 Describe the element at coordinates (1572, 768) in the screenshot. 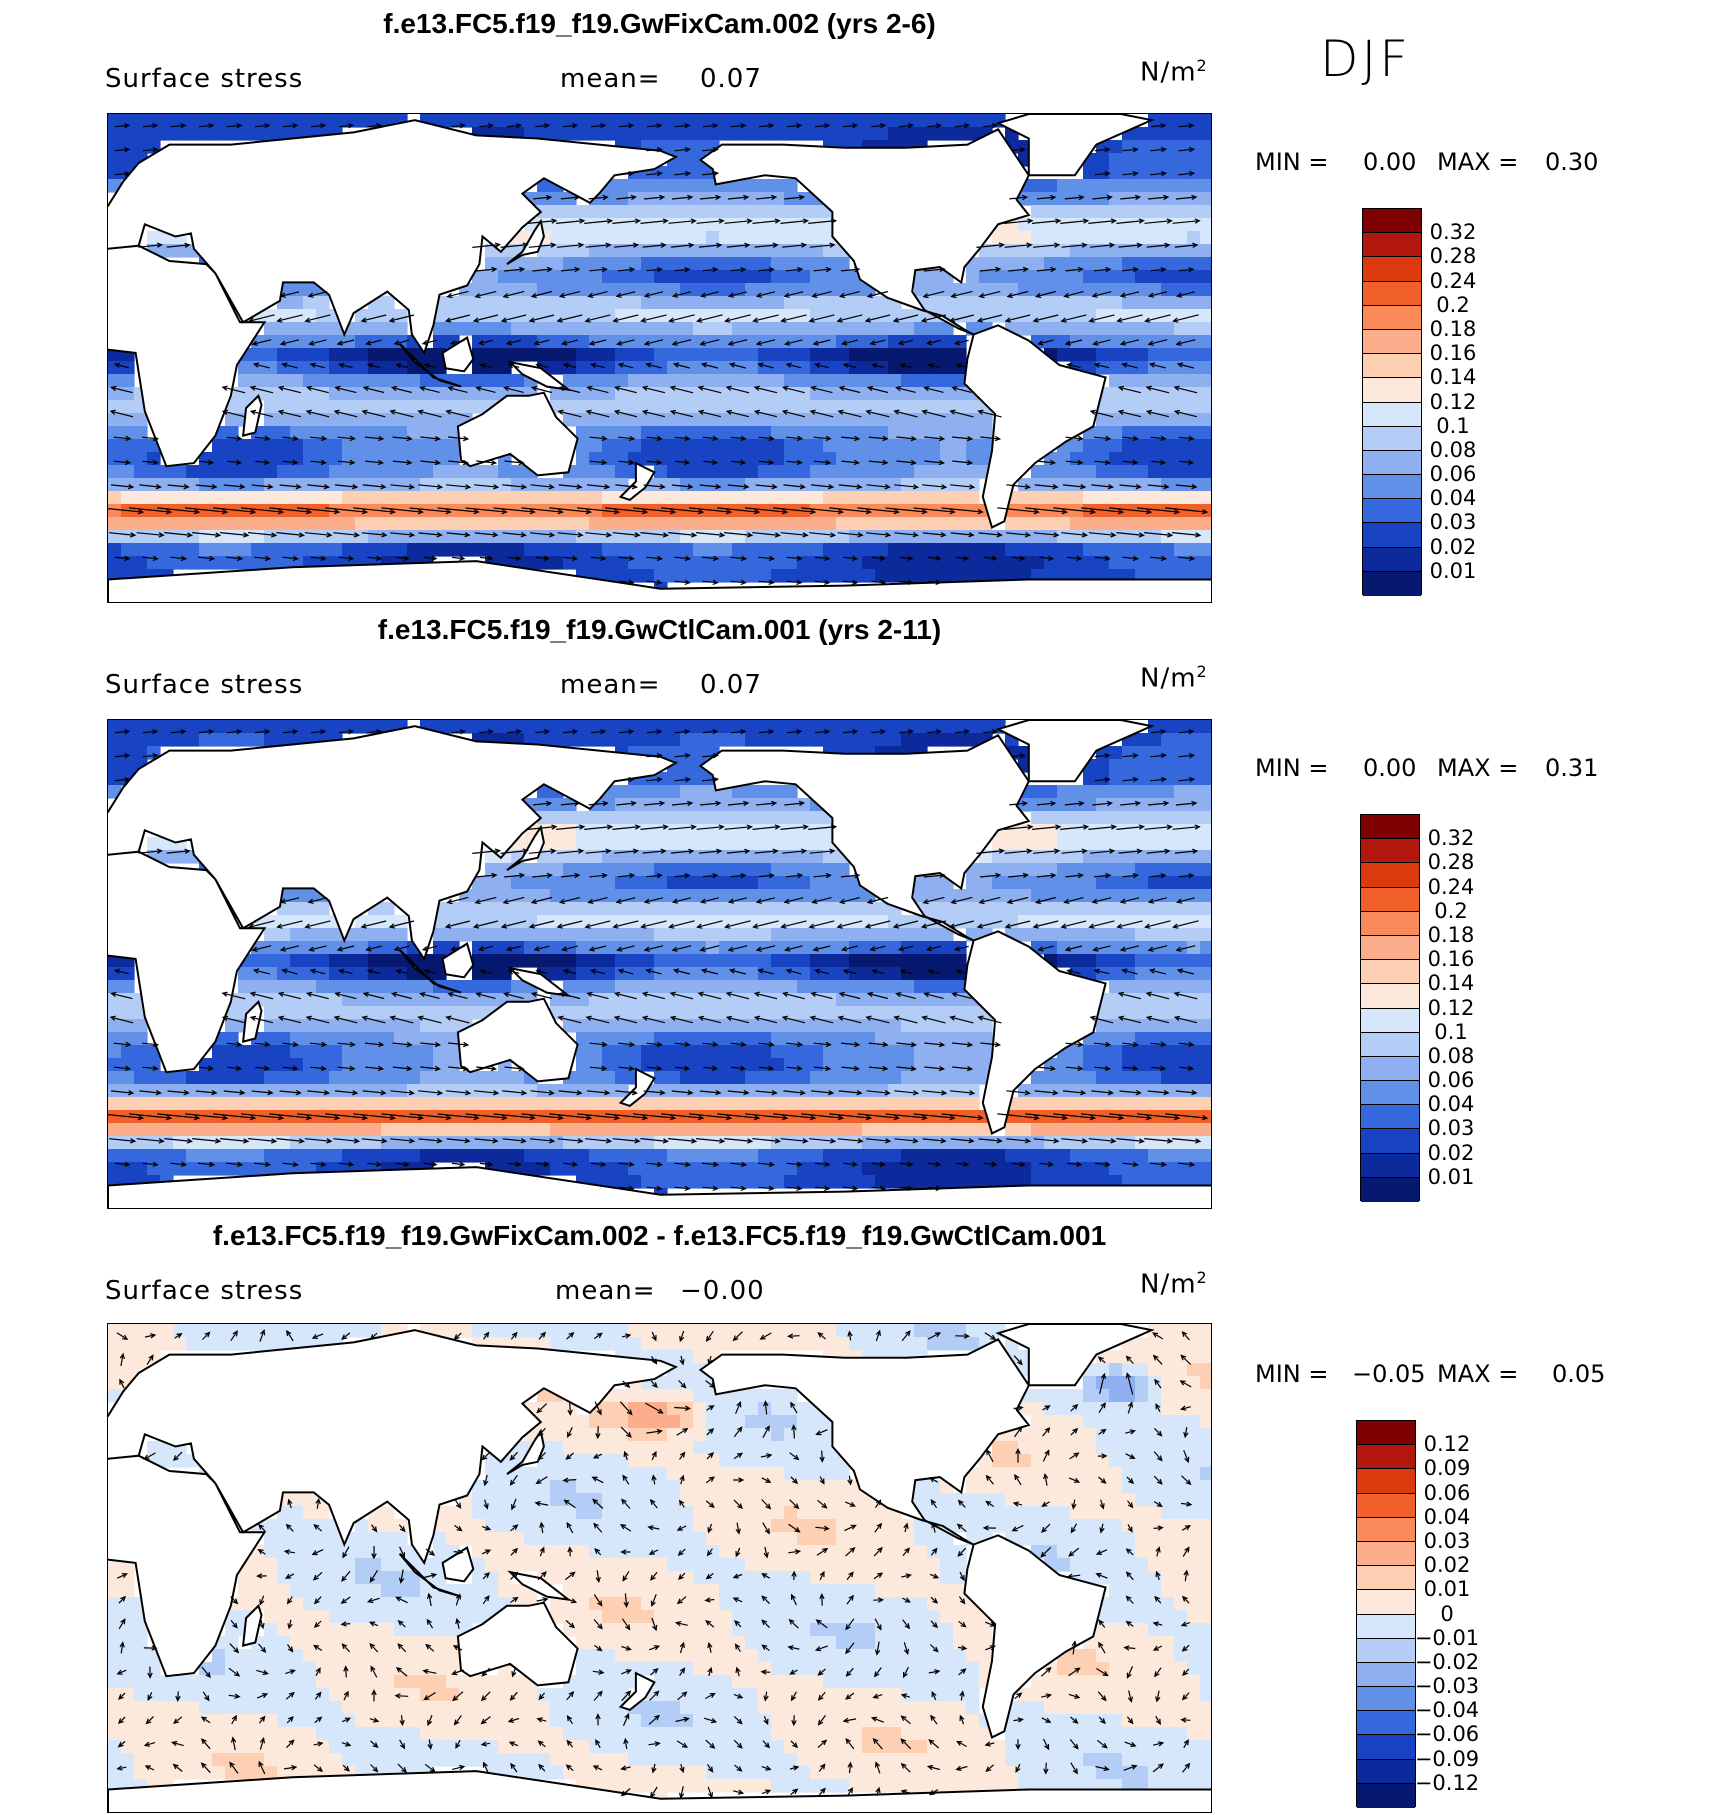

I see `panel-2-max-value: 0.31` at that location.